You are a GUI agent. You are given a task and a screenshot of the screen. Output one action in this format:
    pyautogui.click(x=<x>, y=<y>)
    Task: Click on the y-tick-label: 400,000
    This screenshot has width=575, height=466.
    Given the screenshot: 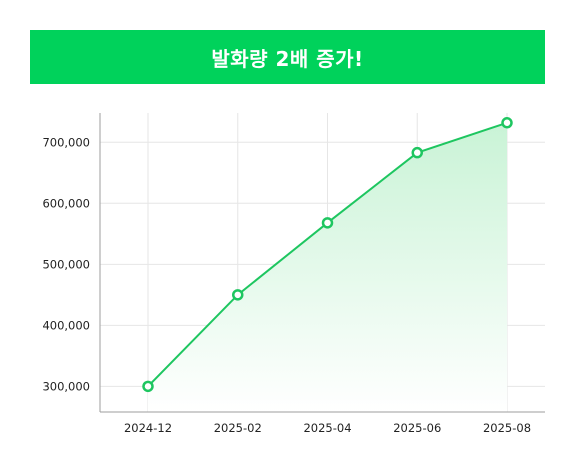 What is the action you would take?
    pyautogui.click(x=66, y=325)
    